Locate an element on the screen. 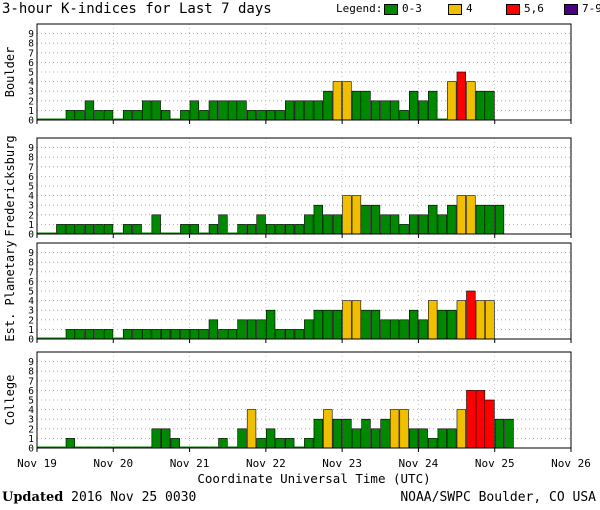  y-tick-label: 2 is located at coordinates (31, 429).